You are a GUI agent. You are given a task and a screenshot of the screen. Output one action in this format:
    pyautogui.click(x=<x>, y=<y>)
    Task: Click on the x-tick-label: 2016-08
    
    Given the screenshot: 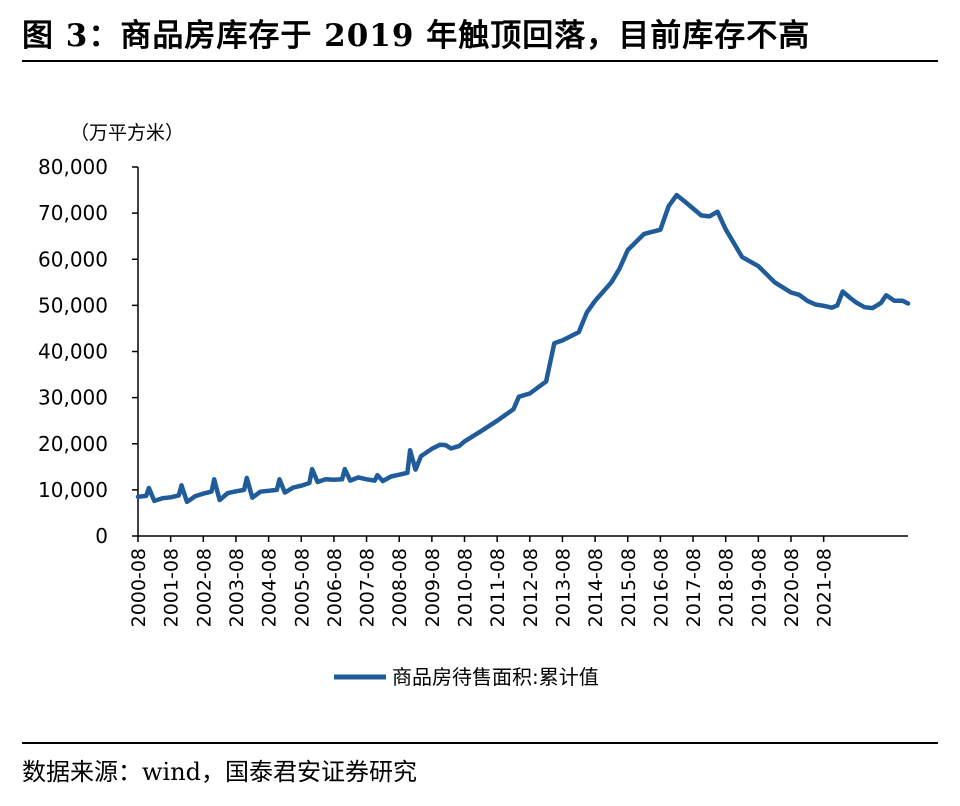 What is the action you would take?
    pyautogui.click(x=661, y=587)
    